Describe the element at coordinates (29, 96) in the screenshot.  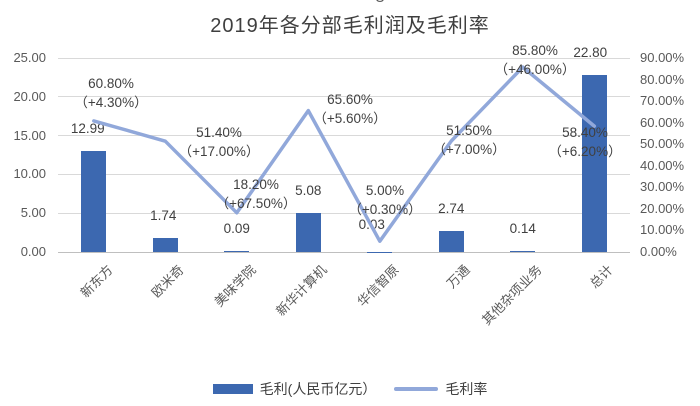
I see `primary-axis-tick-label: 20.00` at that location.